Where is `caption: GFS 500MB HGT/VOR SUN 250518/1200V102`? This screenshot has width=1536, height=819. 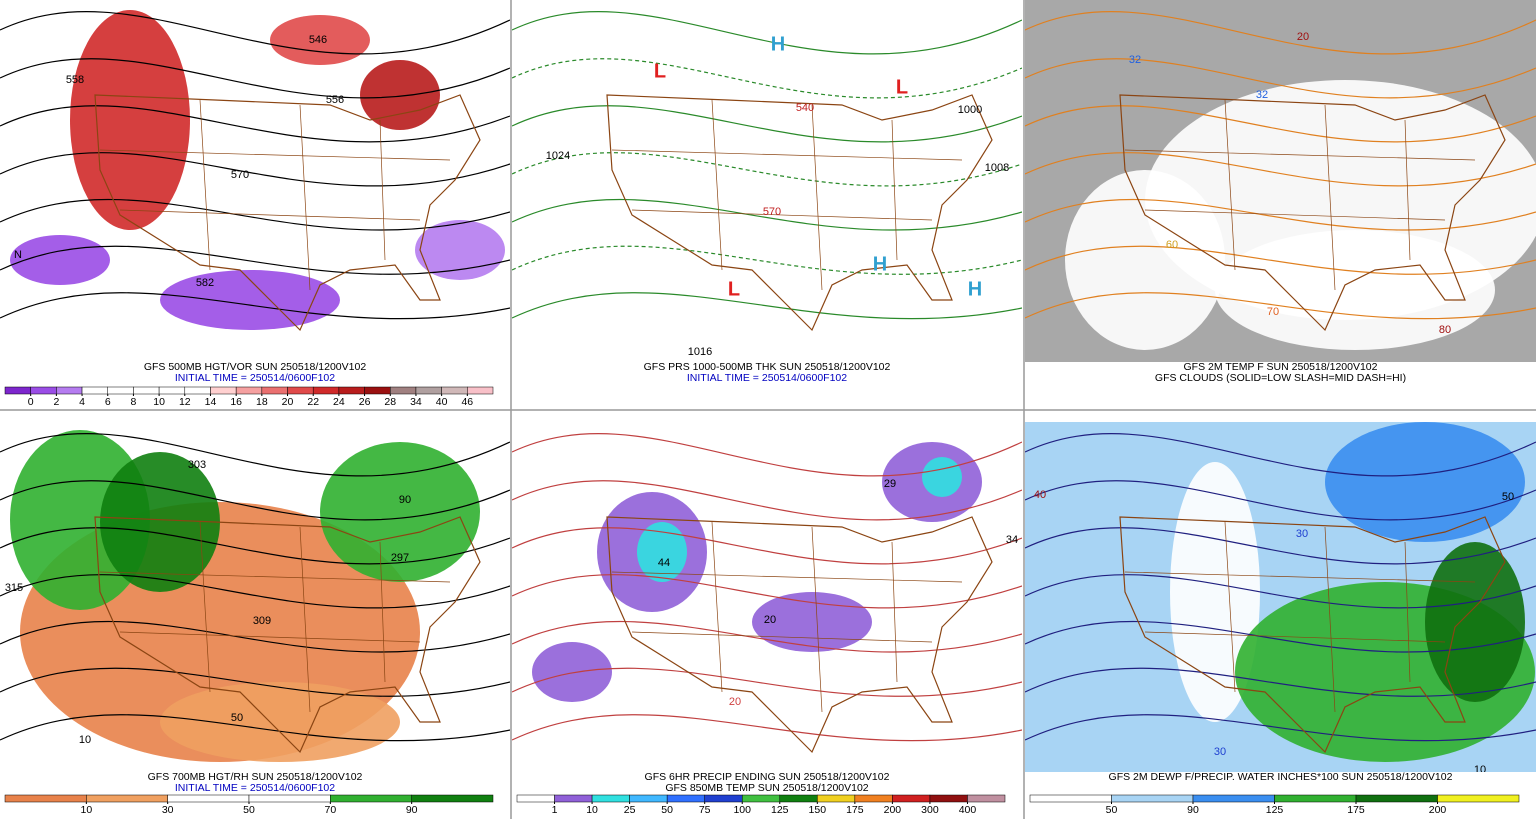 caption: GFS 500MB HGT/VOR SUN 250518/1200V102 is located at coordinates (255, 367).